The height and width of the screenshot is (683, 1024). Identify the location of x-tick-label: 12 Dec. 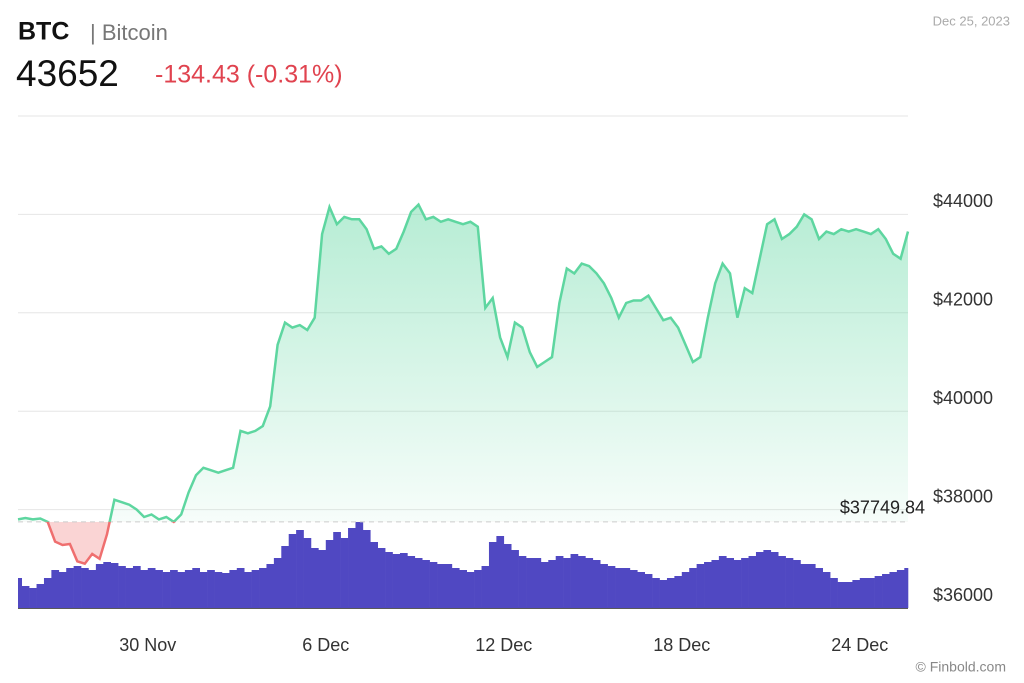
(503, 645).